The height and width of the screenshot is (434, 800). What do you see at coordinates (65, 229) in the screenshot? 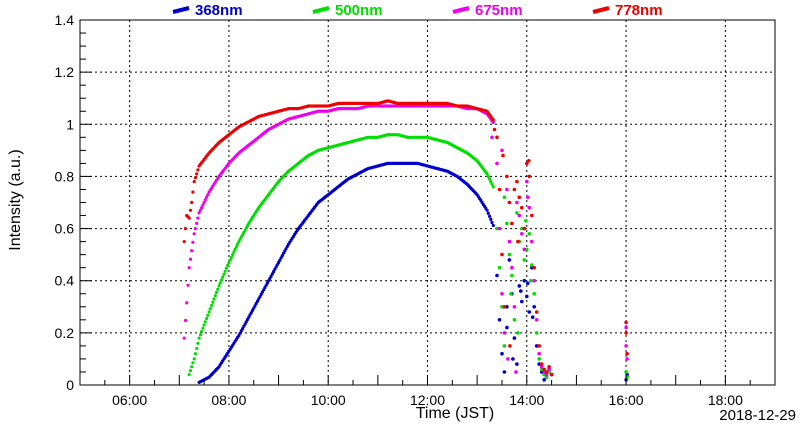
I see `y-tick-label: 0.6` at bounding box center [65, 229].